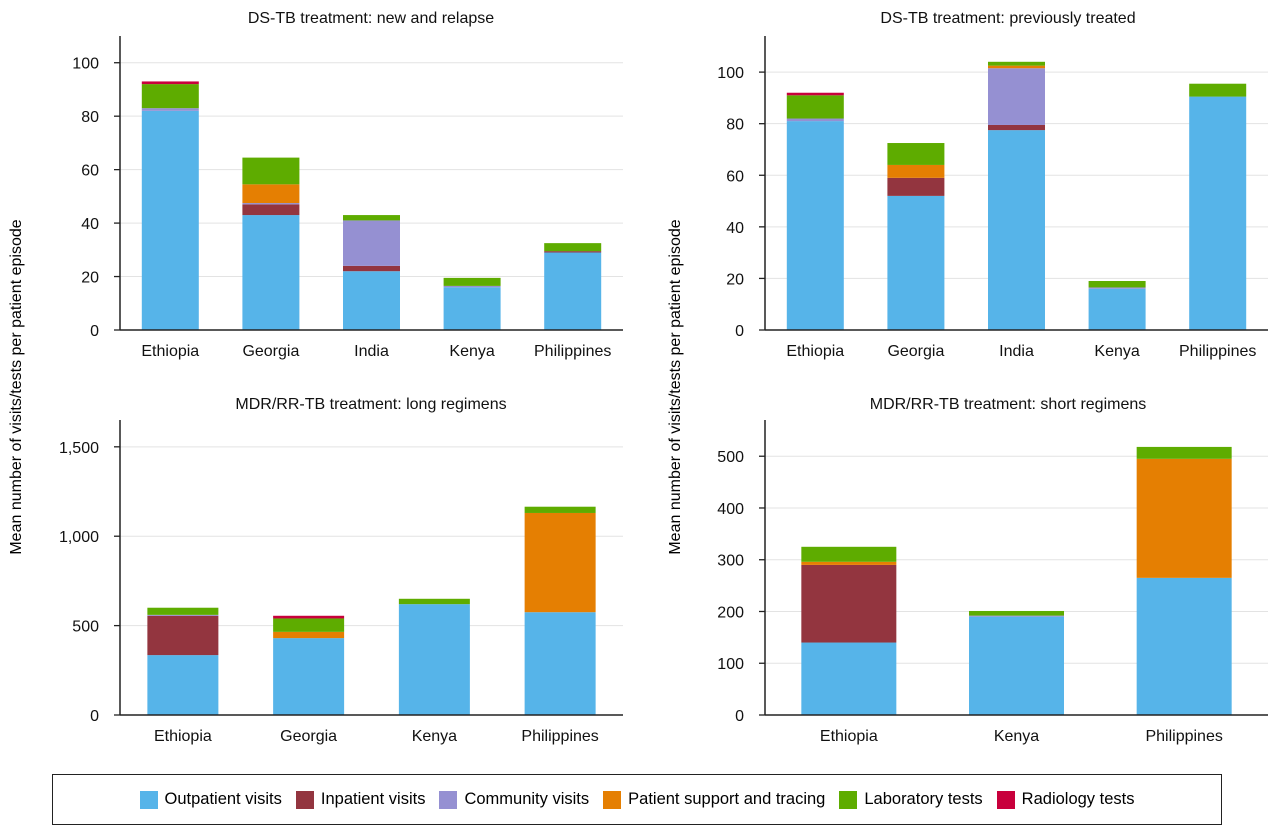 Image resolution: width=1269 pixels, height=826 pixels. I want to click on chart-title: DS-TB treatment: previously treated, so click(1007, 18).